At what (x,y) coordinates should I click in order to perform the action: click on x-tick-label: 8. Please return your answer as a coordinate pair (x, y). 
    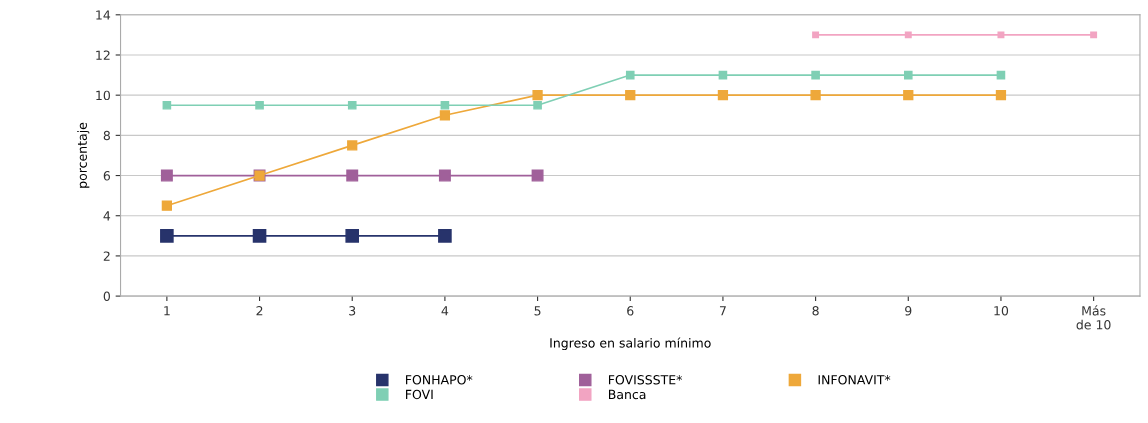
    Looking at the image, I should click on (815, 311).